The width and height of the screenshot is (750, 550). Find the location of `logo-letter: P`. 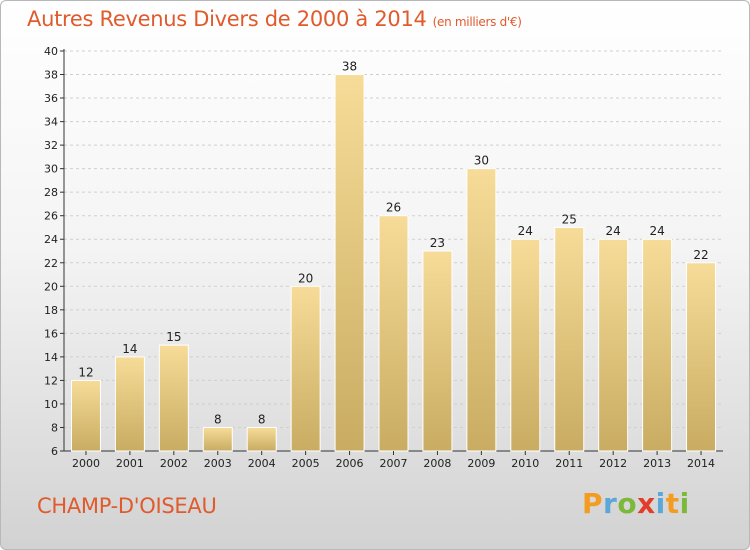

logo-letter: P is located at coordinates (593, 503).